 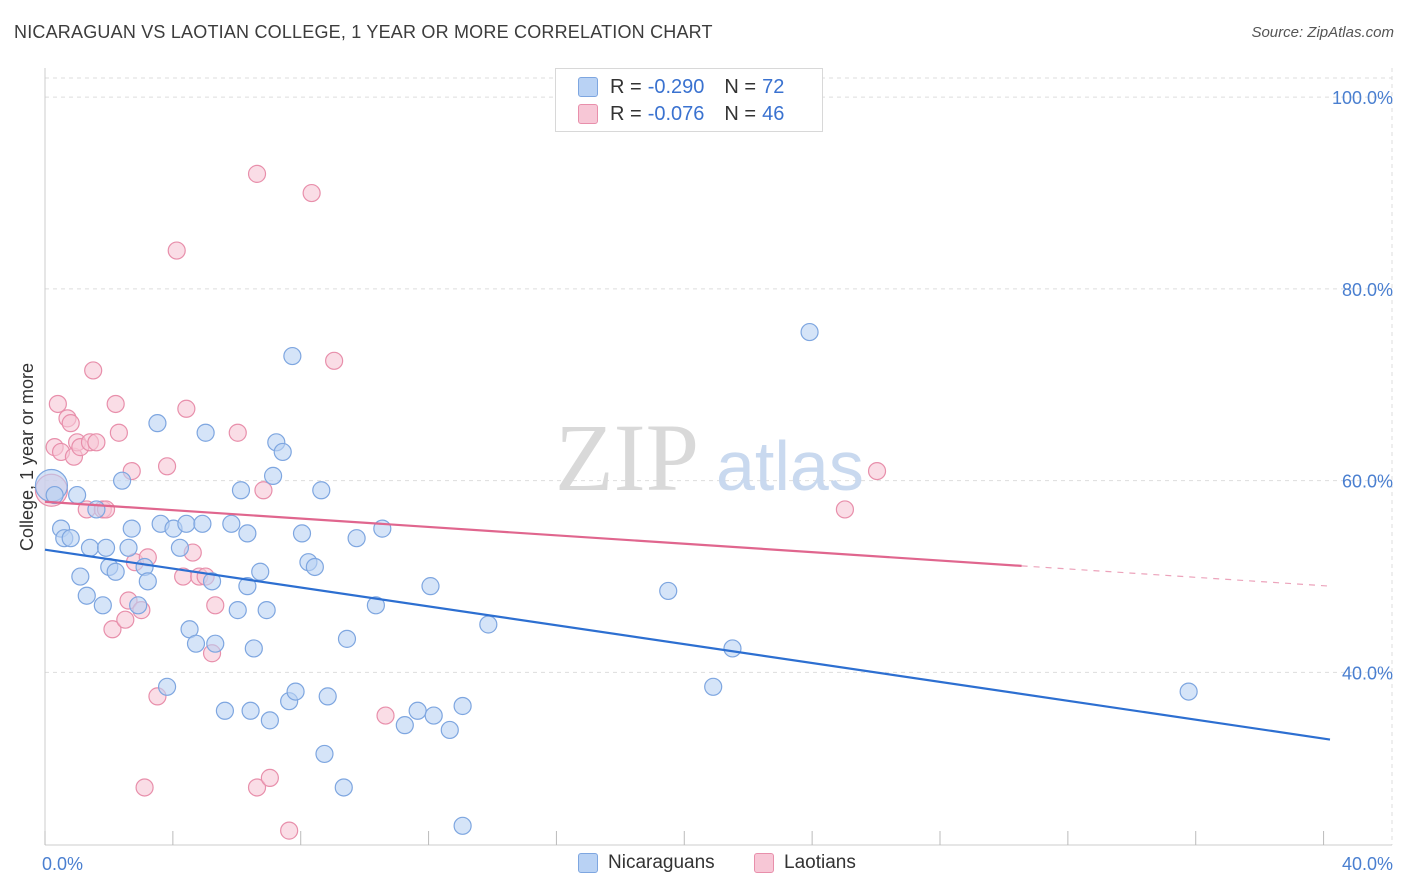 What do you see at coordinates (661, 862) in the screenshot?
I see `legend-label-nicaraguans: Nicaraguans` at bounding box center [661, 862].